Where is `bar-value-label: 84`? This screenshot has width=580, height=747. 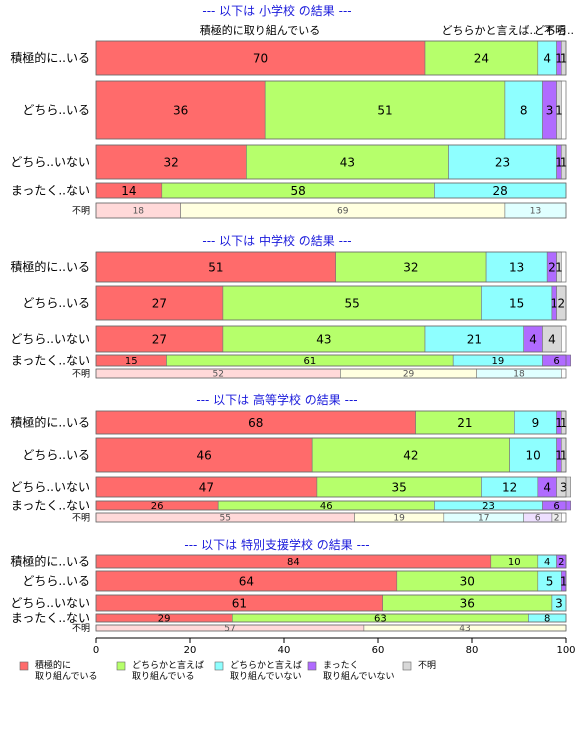
bar-value-label: 84 is located at coordinates (293, 562).